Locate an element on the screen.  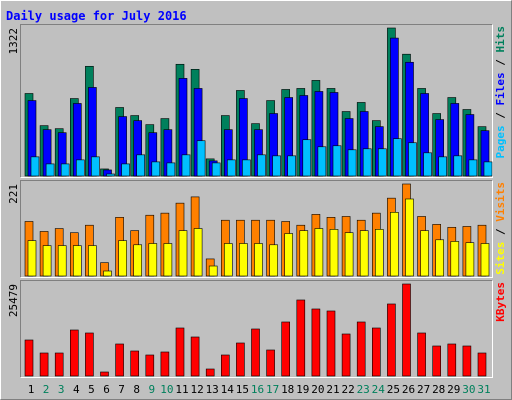
x-tick-label: 29 is located at coordinates (453, 389).